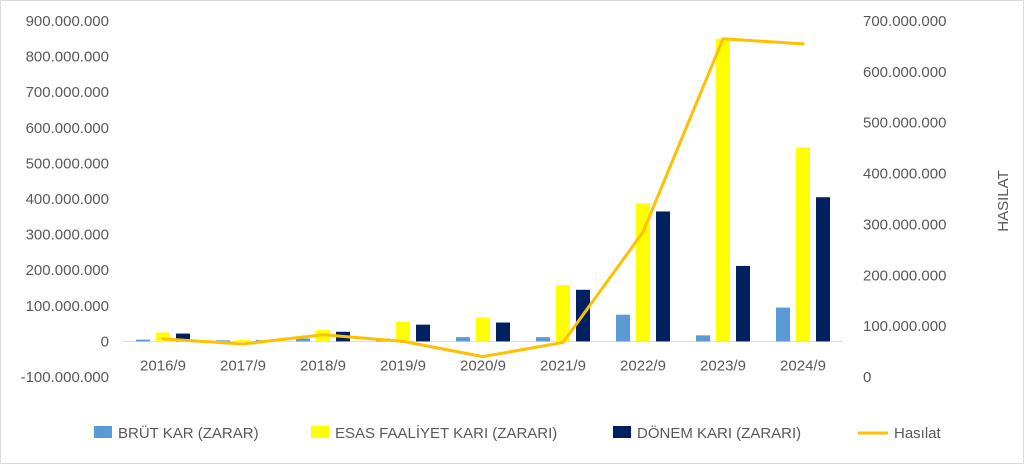  Describe the element at coordinates (1003, 200) in the screenshot. I see `right-axis-title: HASILAT` at that location.